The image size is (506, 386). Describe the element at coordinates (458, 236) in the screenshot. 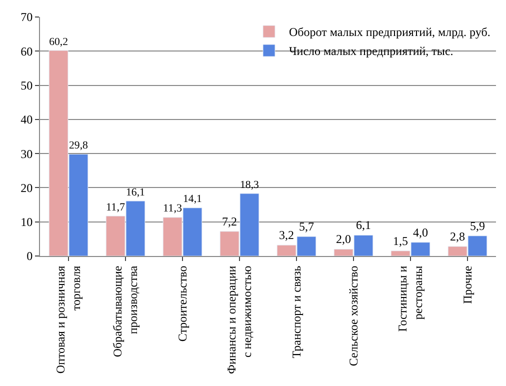

I see `data-label: 2,8` at that location.